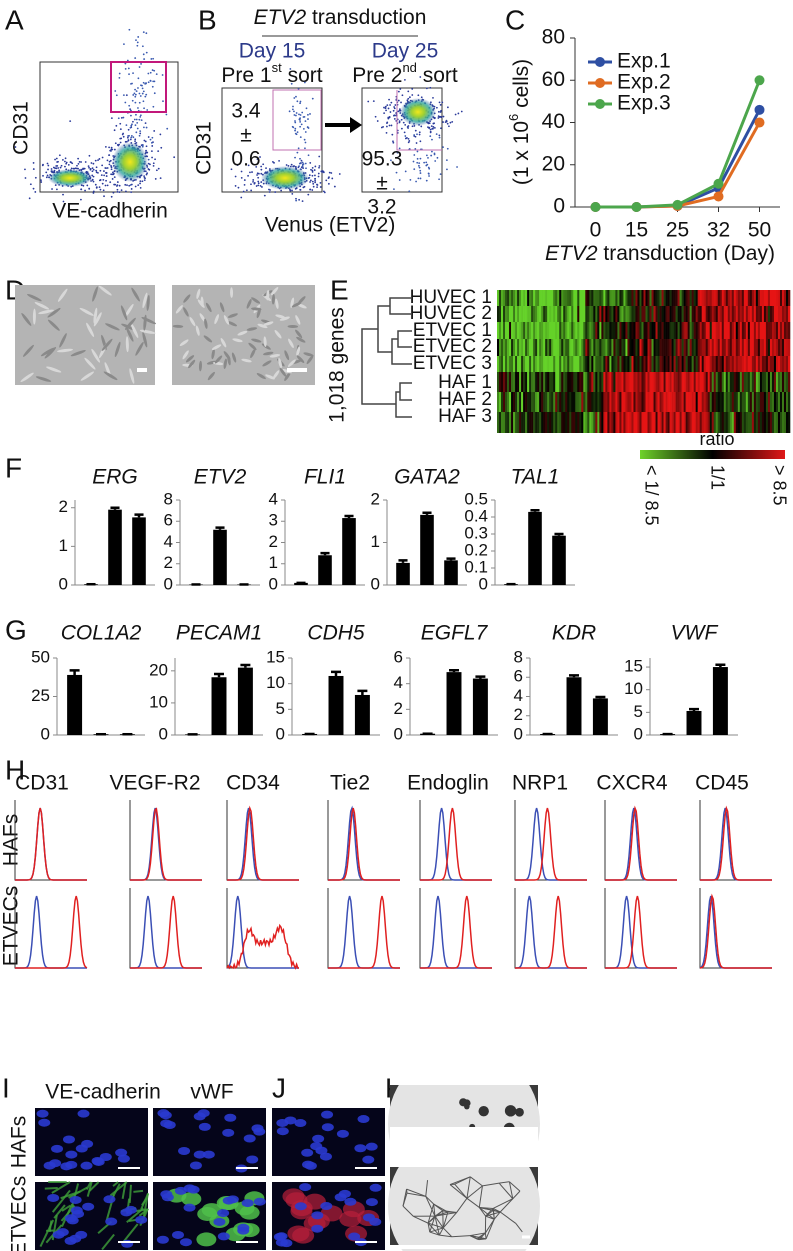  Describe the element at coordinates (14, 19) in the screenshot. I see `label: A` at that location.